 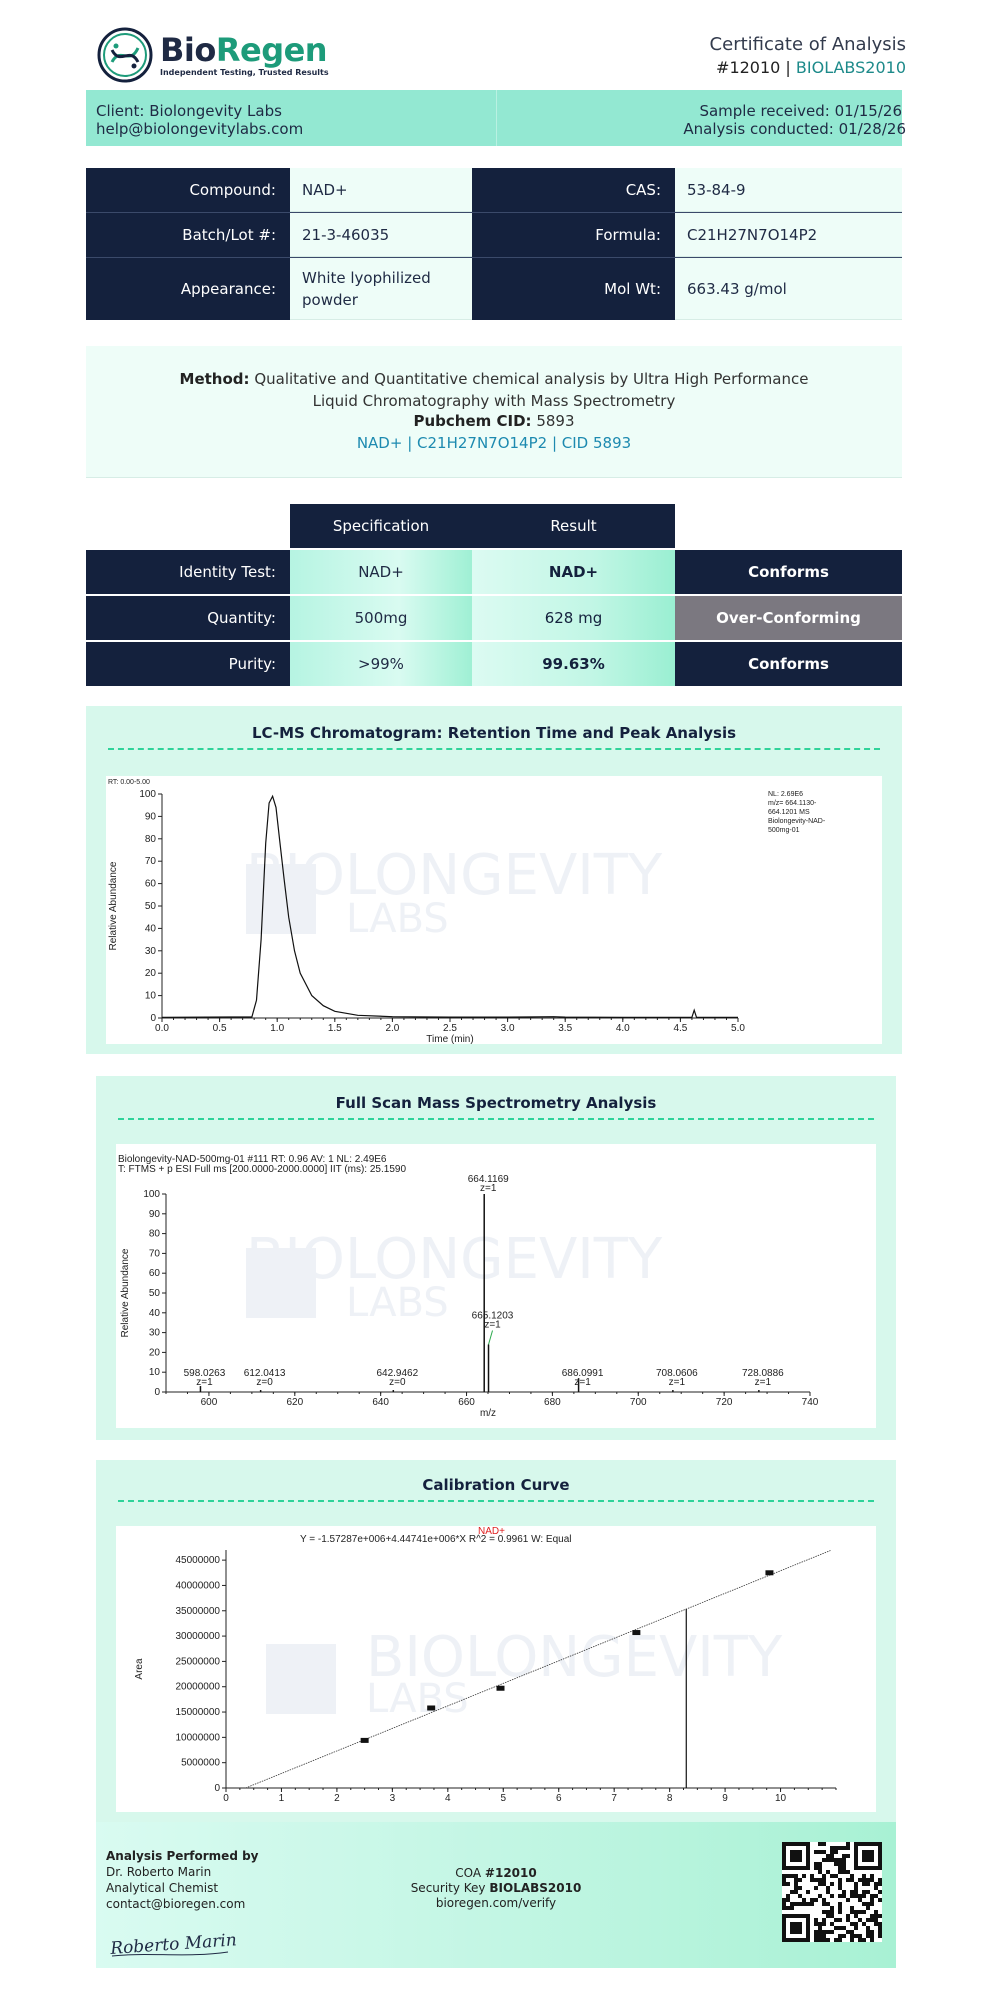 I want to click on coa-code-link: BIOLABS2010, so click(x=850, y=67).